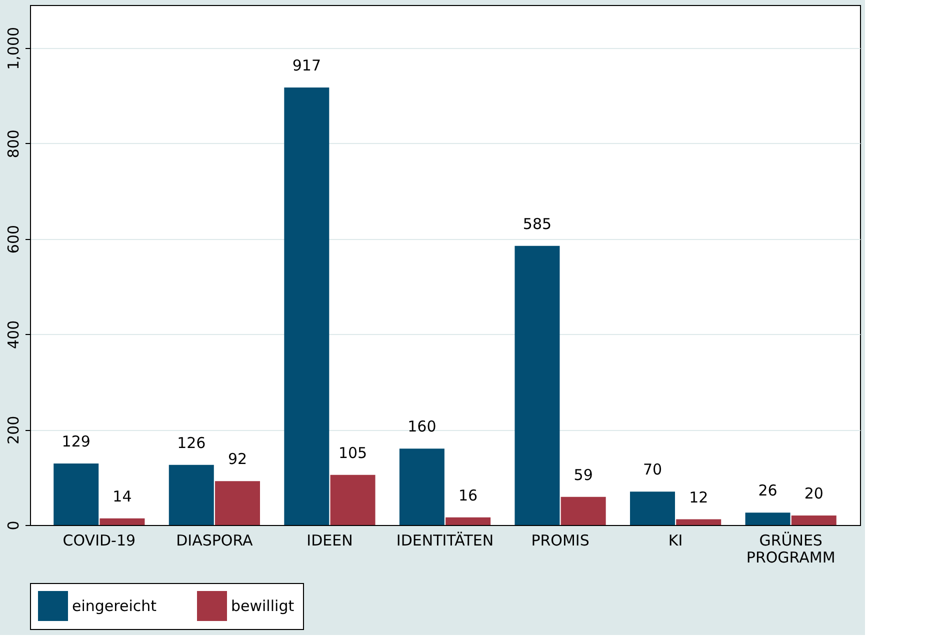  I want to click on y-tick-label: 400, so click(13, 334).